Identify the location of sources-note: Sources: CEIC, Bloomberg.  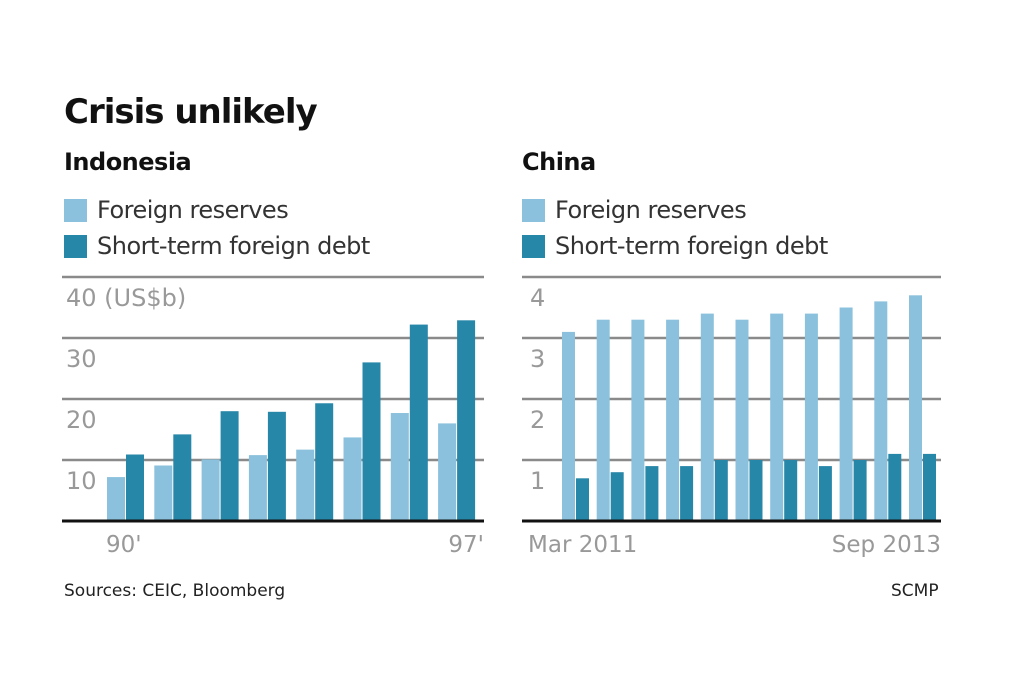
(175, 591).